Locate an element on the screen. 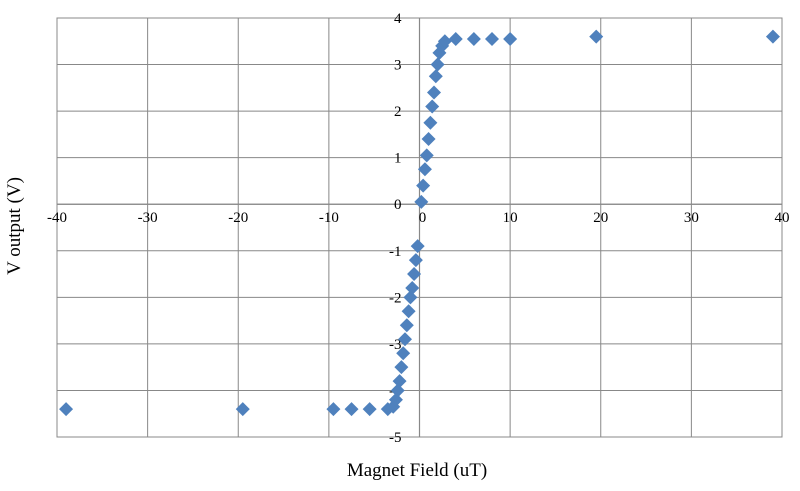 The width and height of the screenshot is (800, 491). y-tick-label: -2 is located at coordinates (395, 298).